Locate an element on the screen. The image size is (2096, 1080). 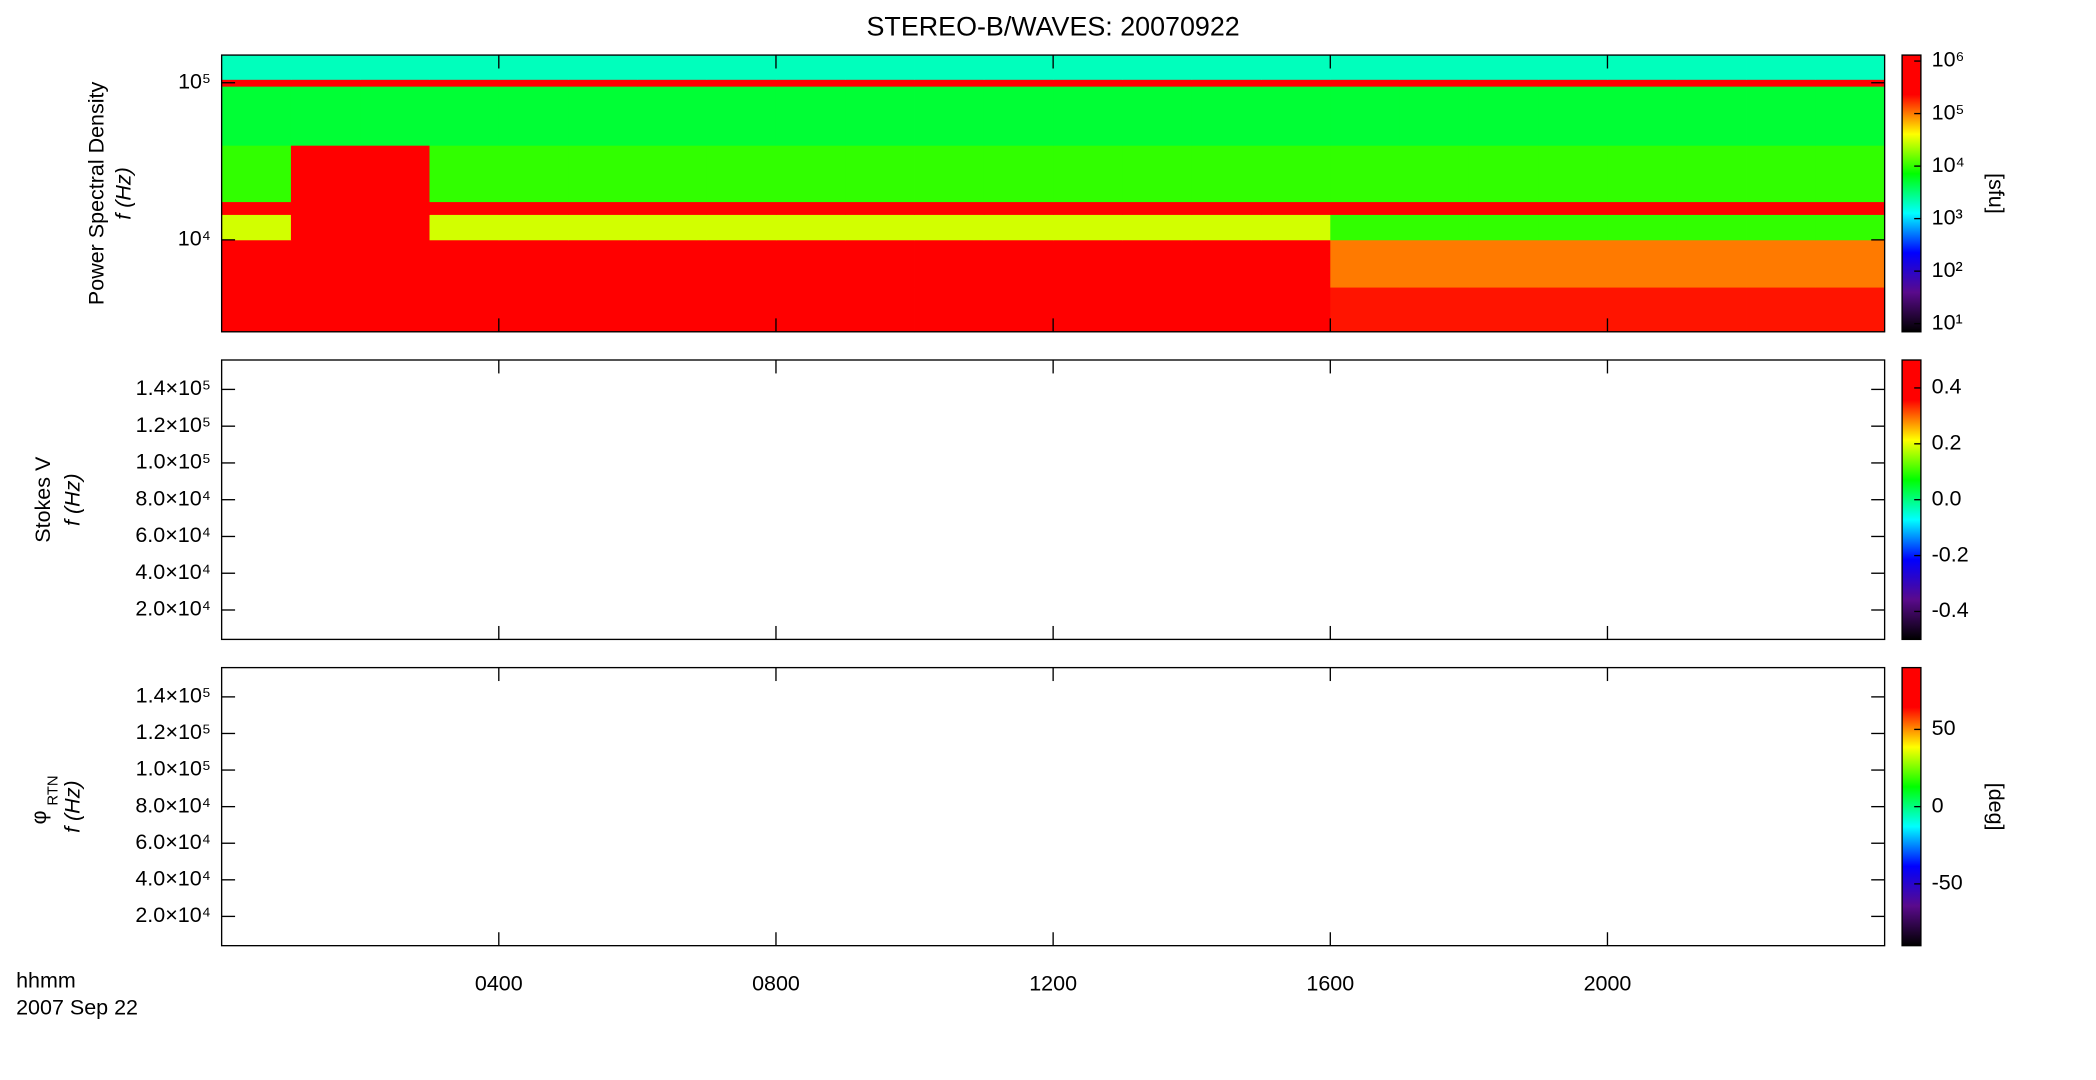
colorbar-tick-label: 10³ is located at coordinates (1947, 217).